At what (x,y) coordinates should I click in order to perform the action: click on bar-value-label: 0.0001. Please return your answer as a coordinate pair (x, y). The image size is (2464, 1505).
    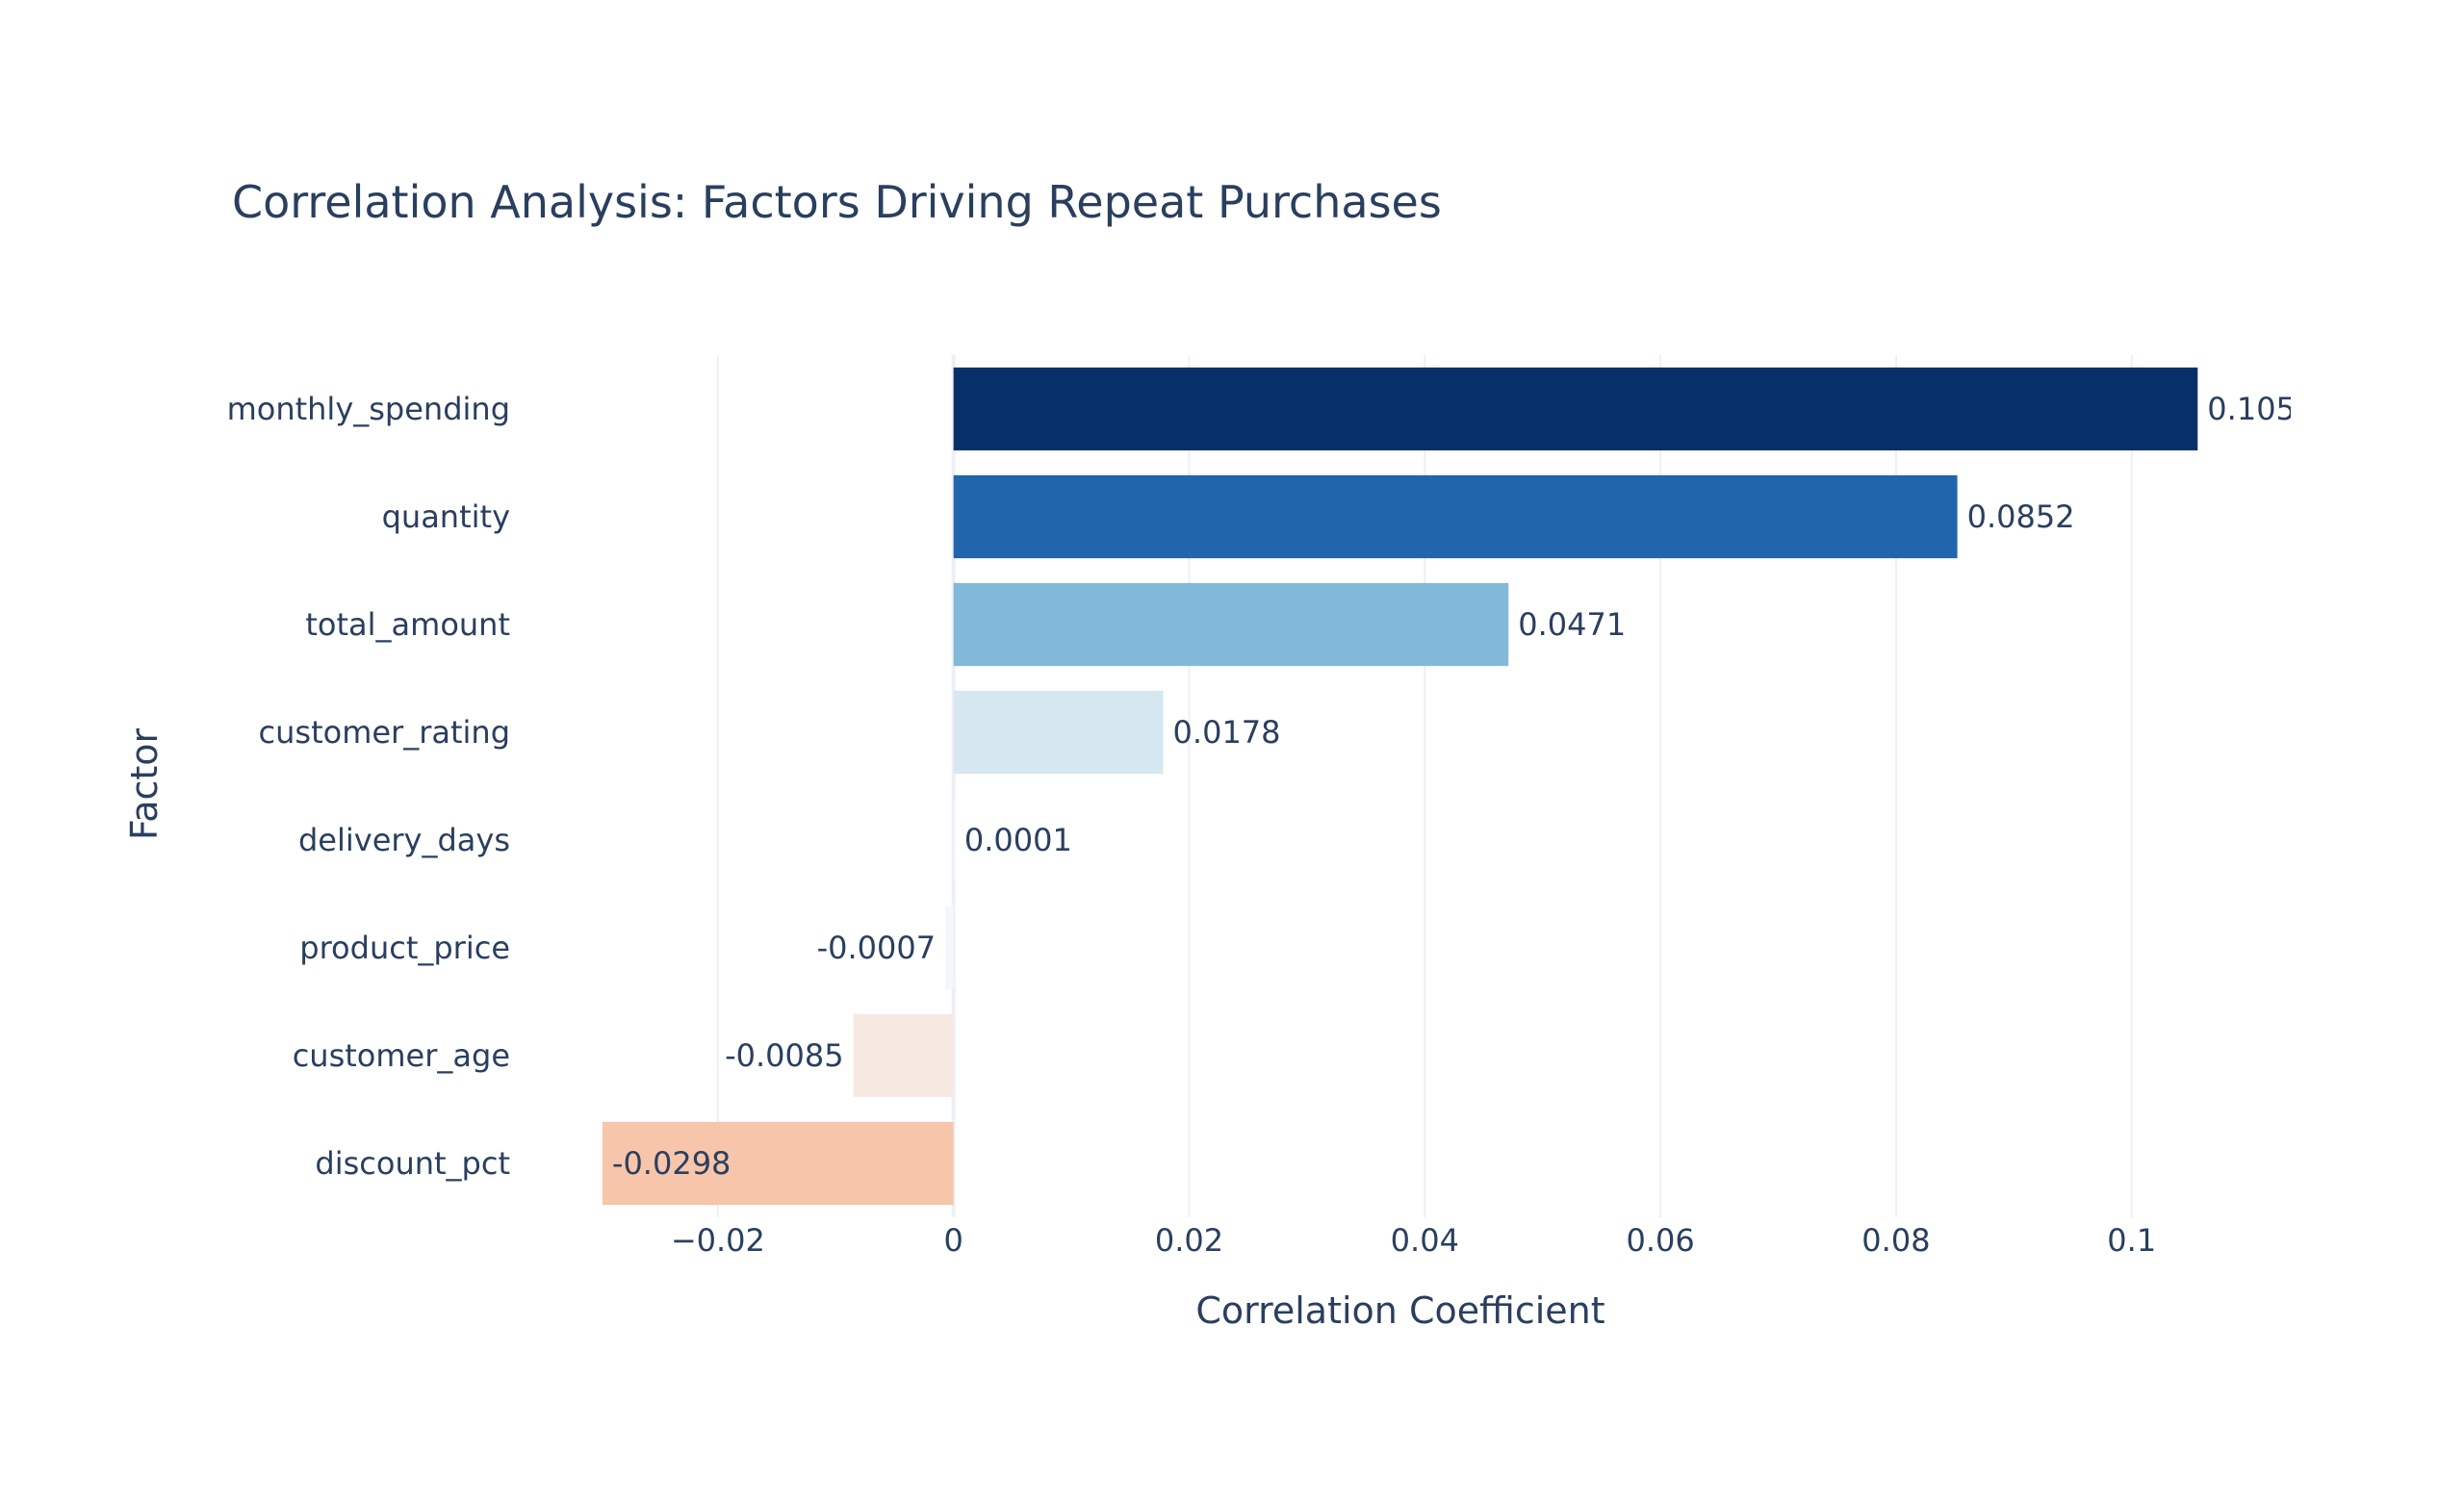
    Looking at the image, I should click on (1018, 840).